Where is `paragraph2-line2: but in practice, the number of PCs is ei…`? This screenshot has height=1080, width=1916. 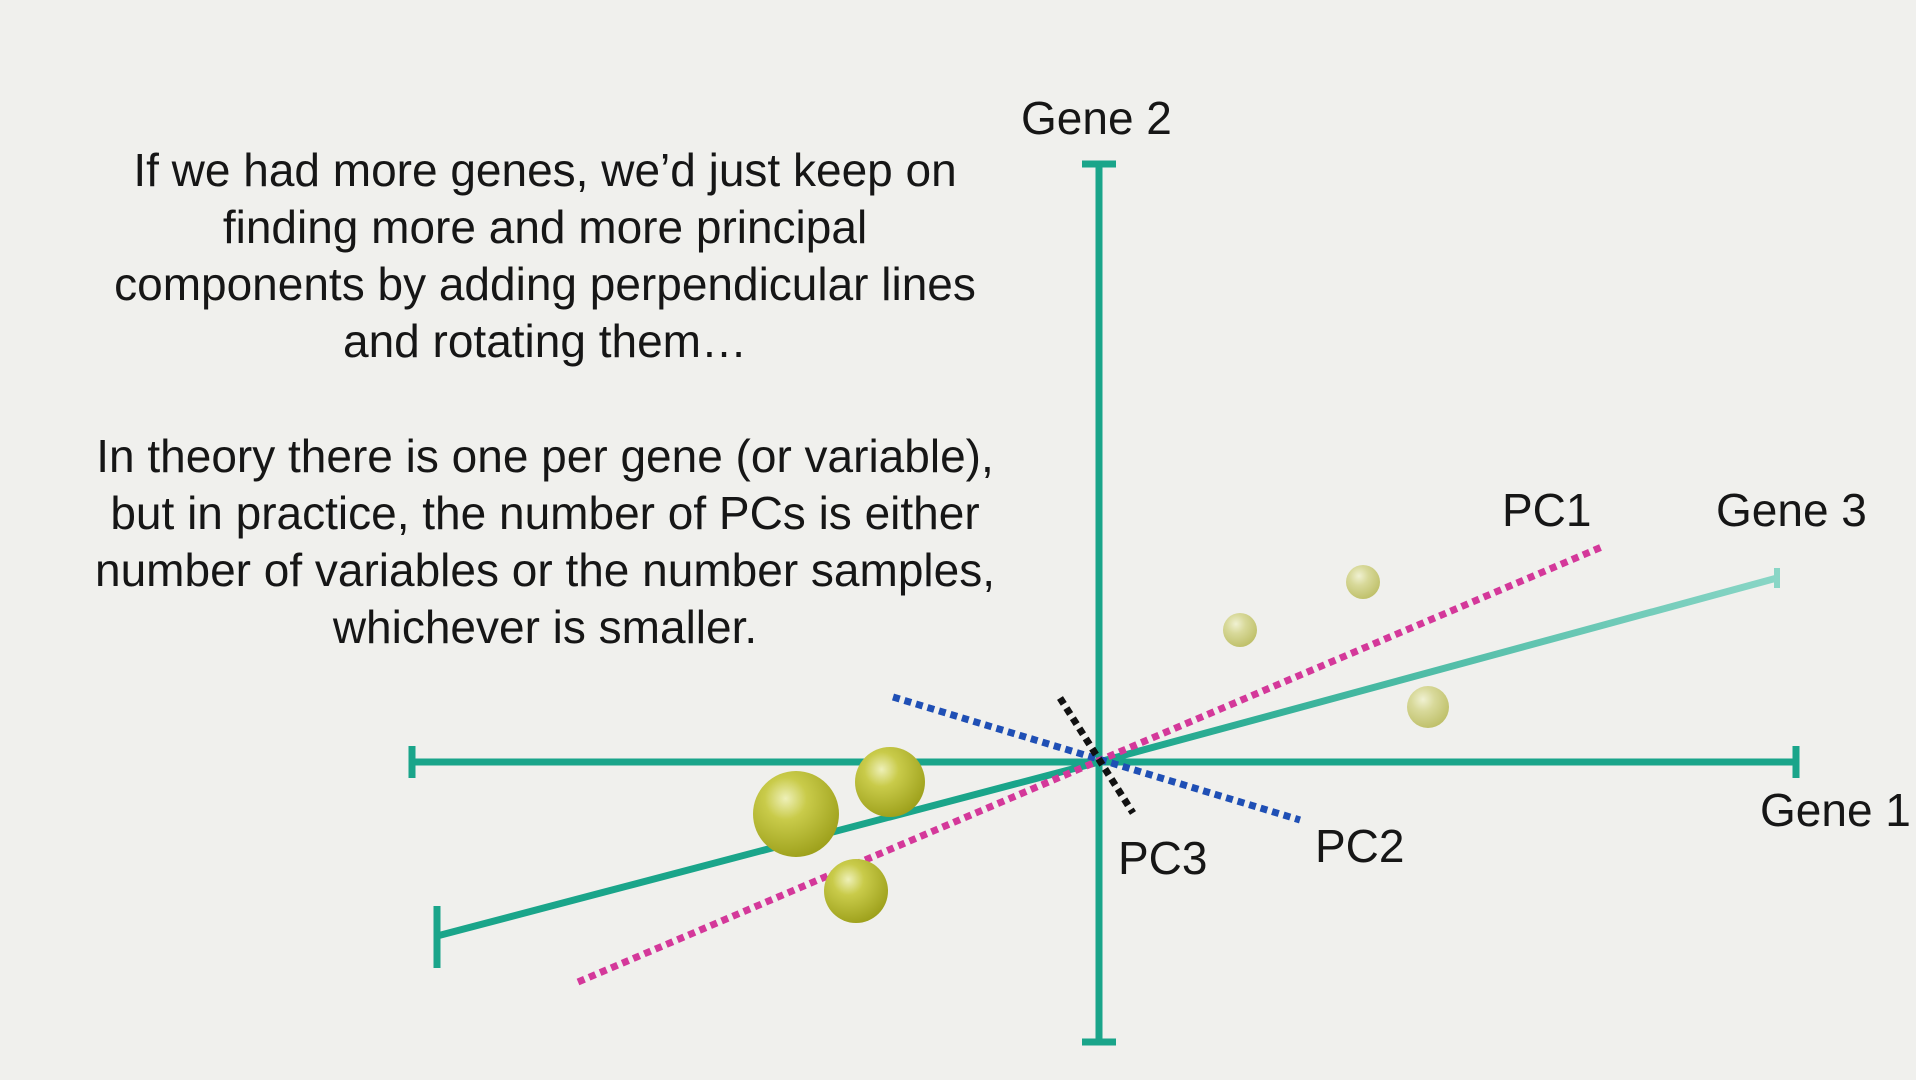
paragraph2-line2: but in practice, the number of PCs is ei… is located at coordinates (545, 513).